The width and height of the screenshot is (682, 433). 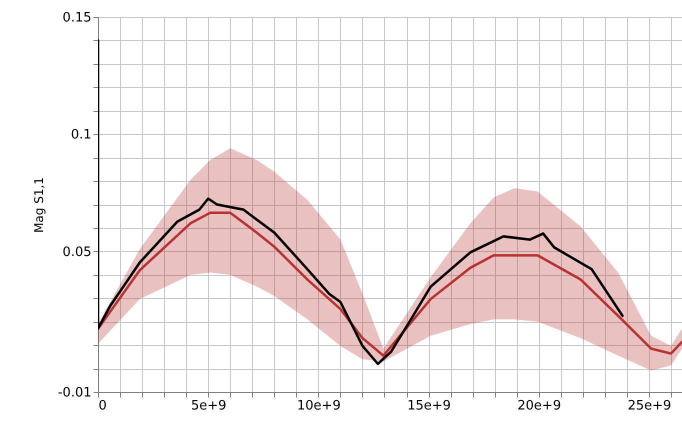 What do you see at coordinates (539, 406) in the screenshot?
I see `x-tick-label: 20e+9` at bounding box center [539, 406].